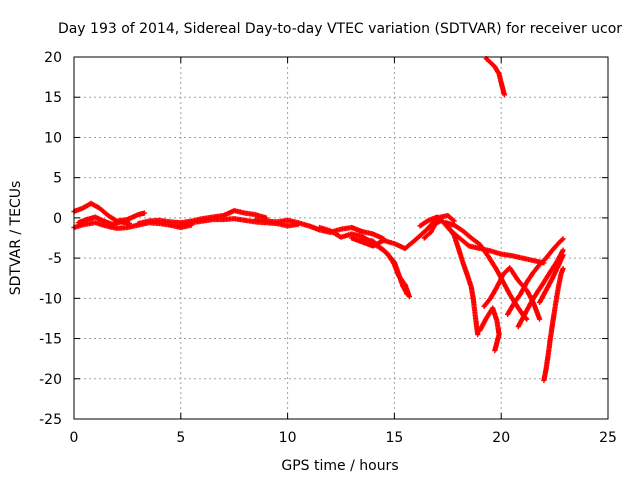  Describe the element at coordinates (339, 466) in the screenshot. I see `x-axis-label: GPS time / hours` at that location.